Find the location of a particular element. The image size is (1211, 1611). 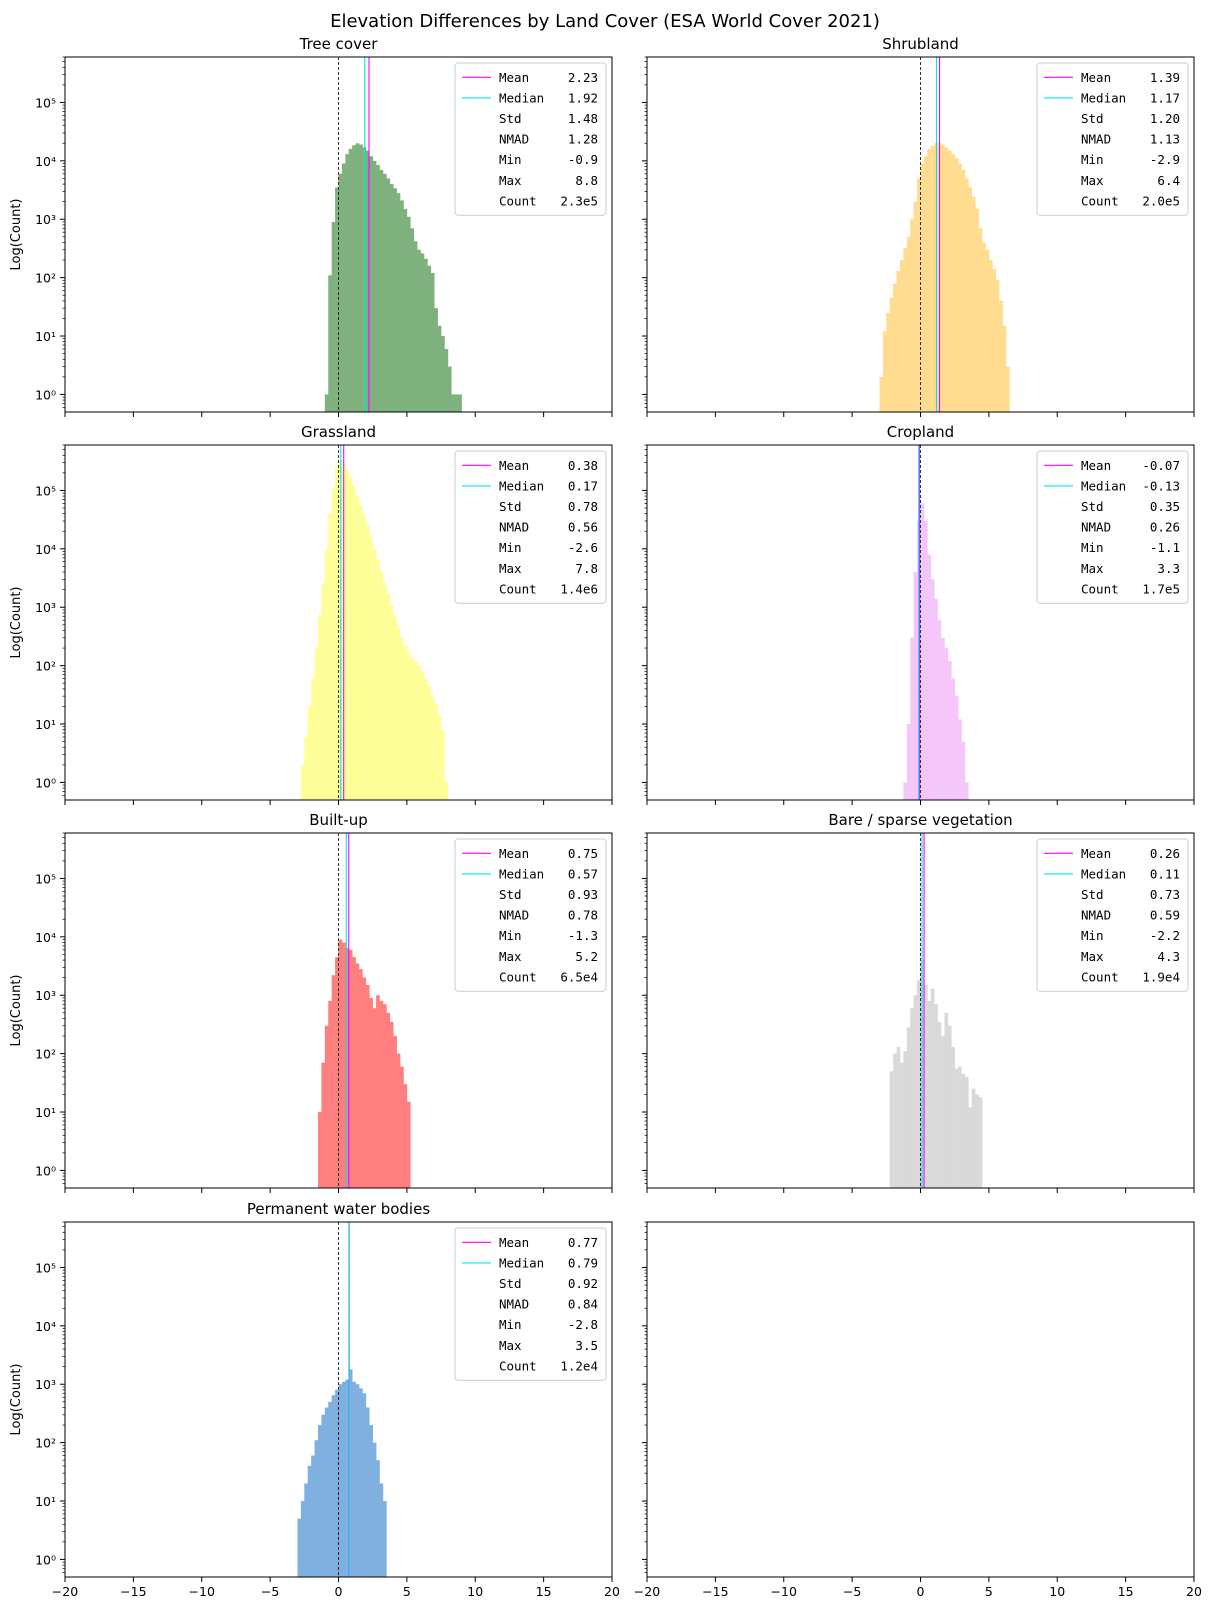

legend-stat-value: 2.0e5 is located at coordinates (1161, 200).